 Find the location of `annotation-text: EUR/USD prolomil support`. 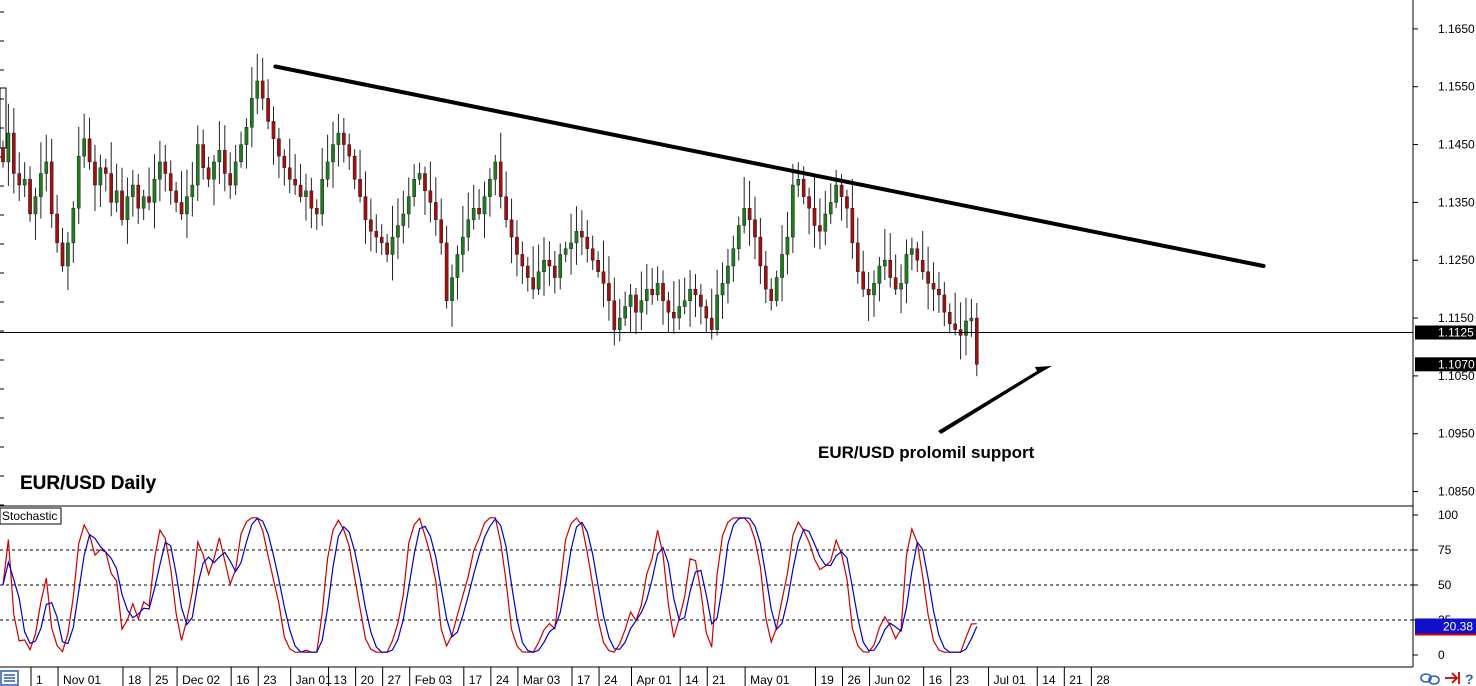

annotation-text: EUR/USD prolomil support is located at coordinates (926, 452).